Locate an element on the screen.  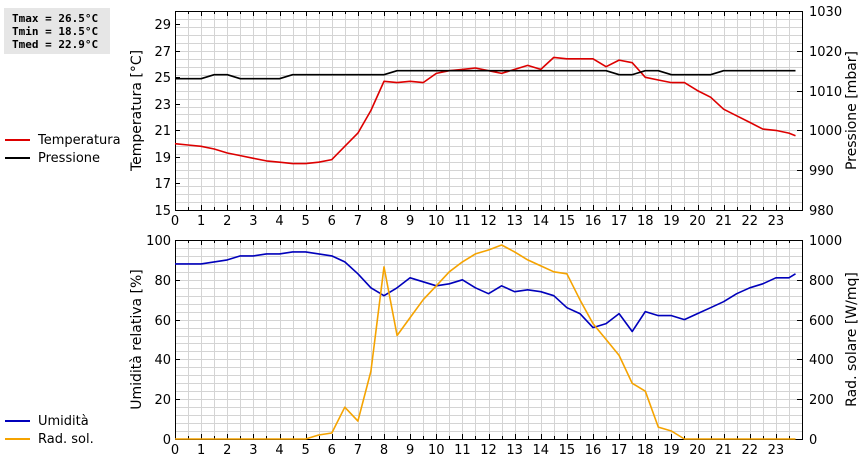
y-tick-label: 29 is located at coordinates (162, 25).